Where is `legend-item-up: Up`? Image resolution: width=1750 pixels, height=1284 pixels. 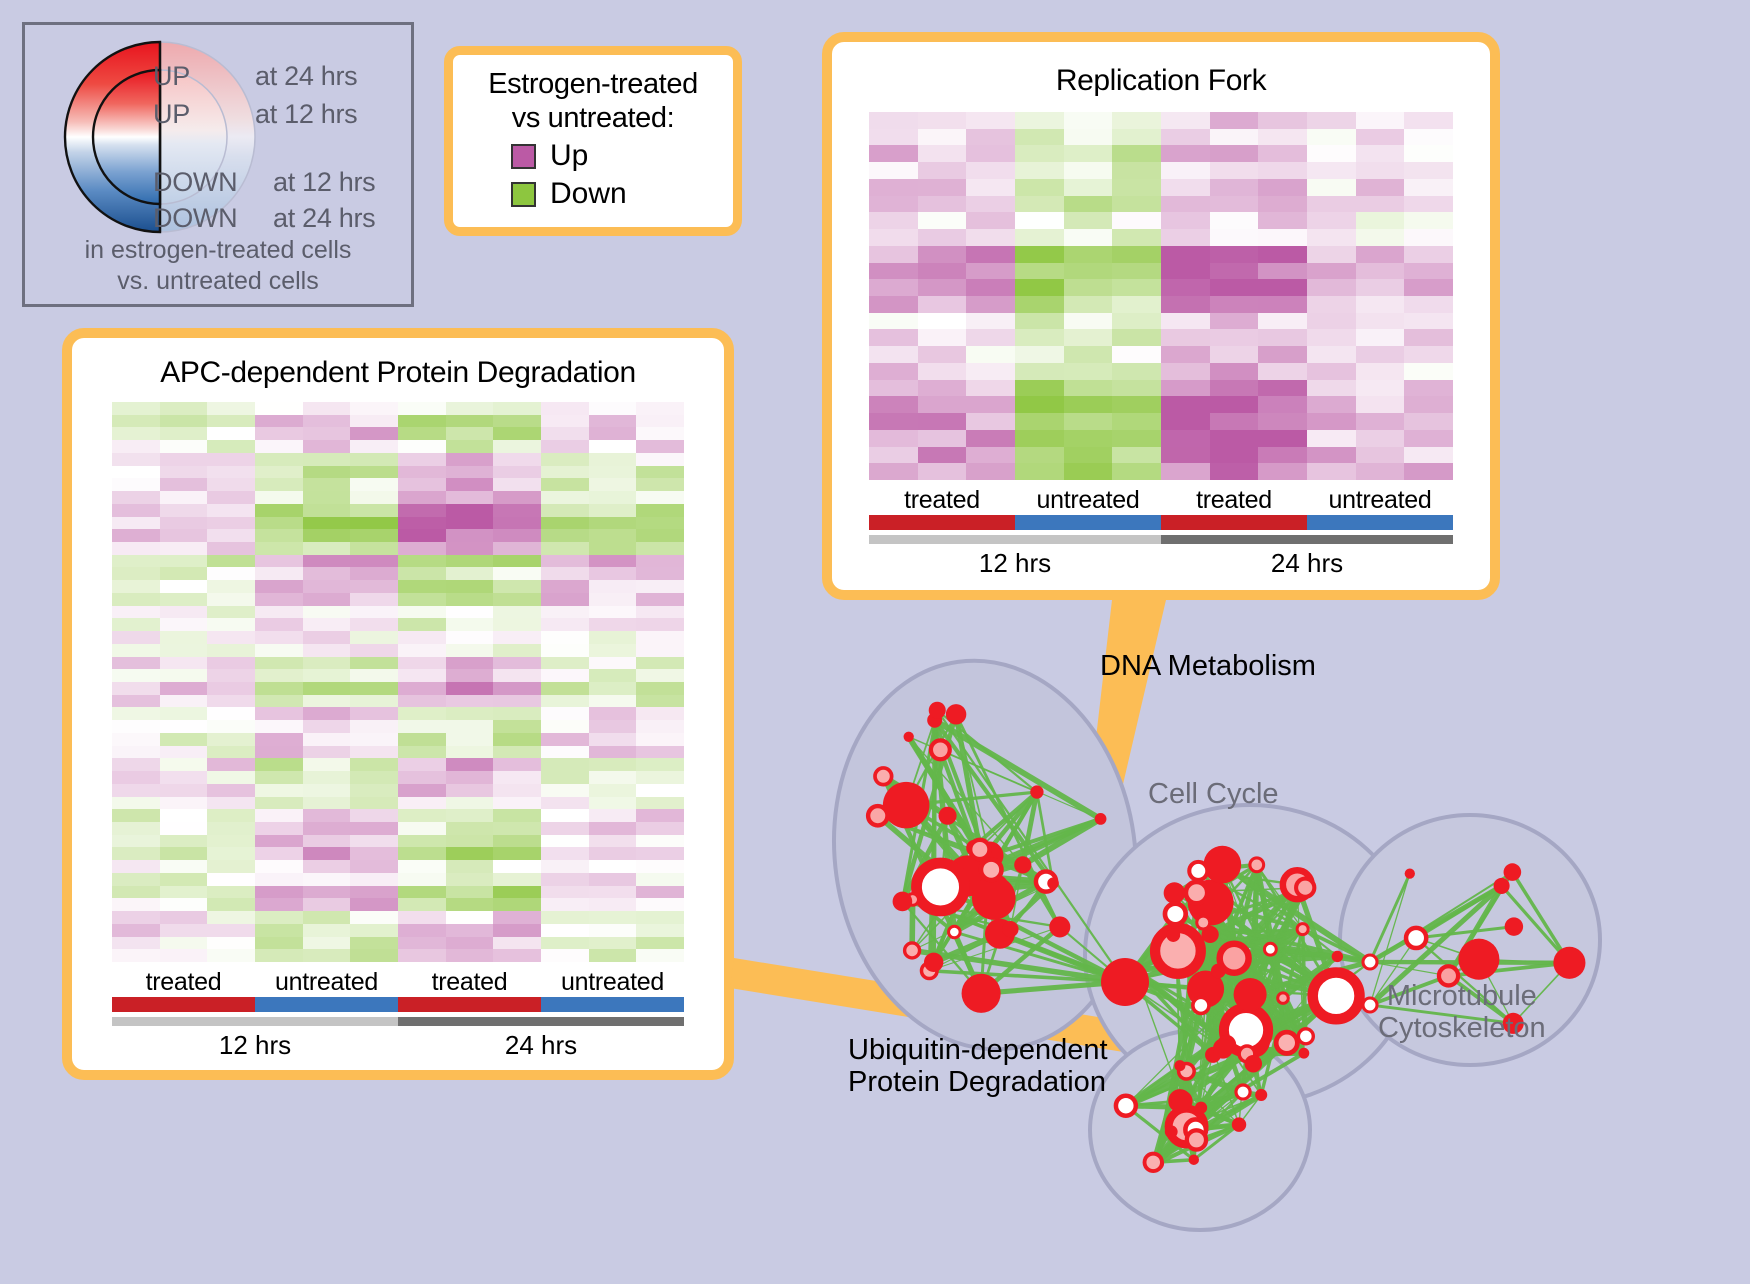
legend-item-up: Up is located at coordinates (622, 156).